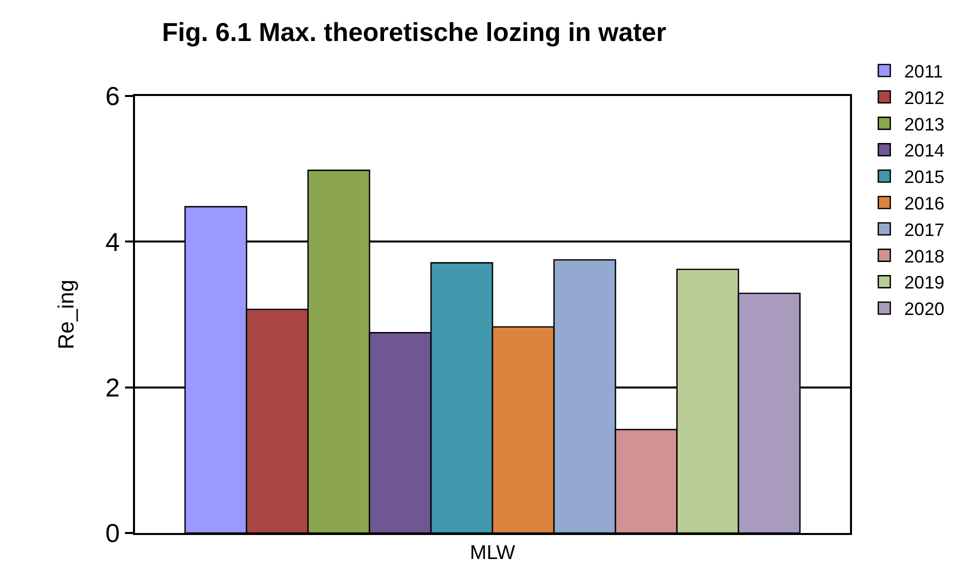 The image size is (963, 576). Describe the element at coordinates (924, 309) in the screenshot. I see `legend-label: 2020` at that location.